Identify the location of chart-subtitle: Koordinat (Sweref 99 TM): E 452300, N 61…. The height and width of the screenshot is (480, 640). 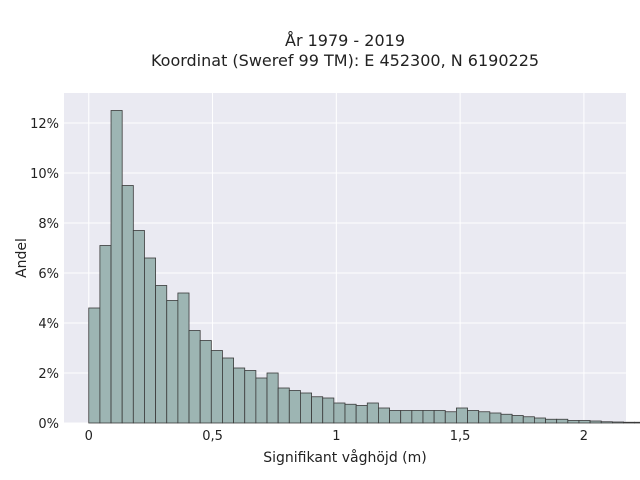
(345, 60).